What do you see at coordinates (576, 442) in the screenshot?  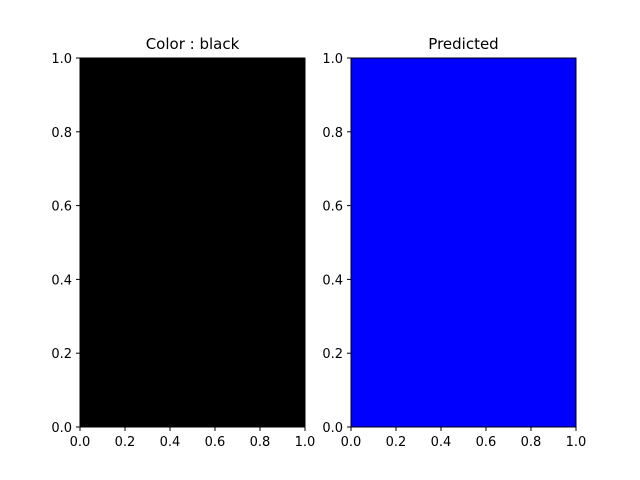 I see `right-x-tick-label: 1.0` at bounding box center [576, 442].